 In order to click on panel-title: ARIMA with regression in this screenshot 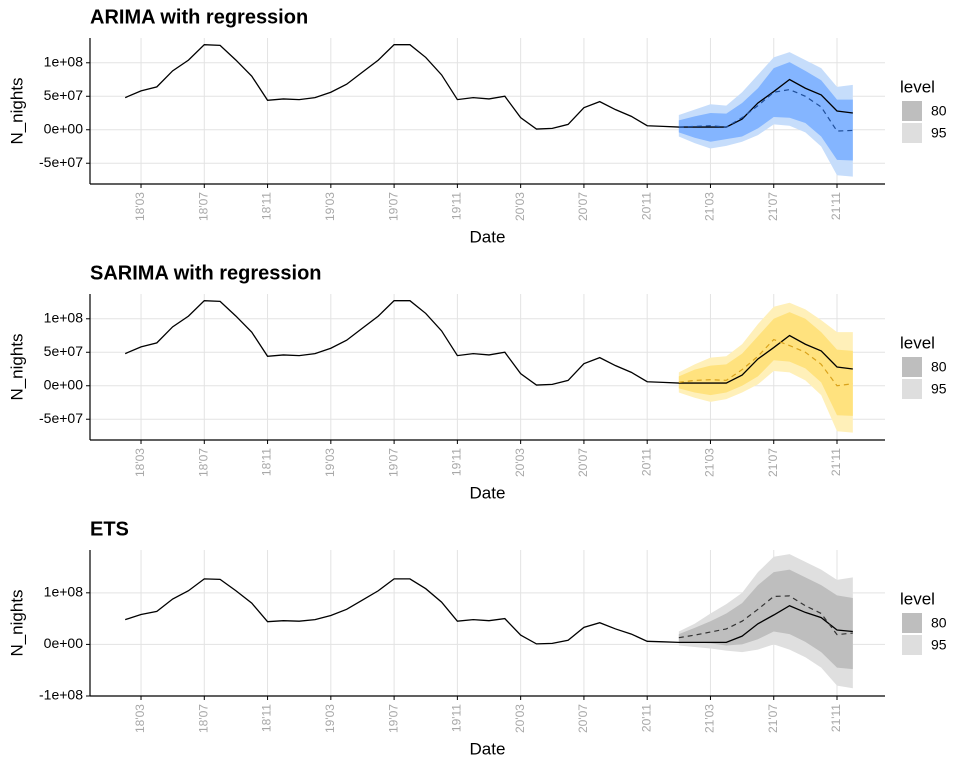, I will do `click(199, 17)`.